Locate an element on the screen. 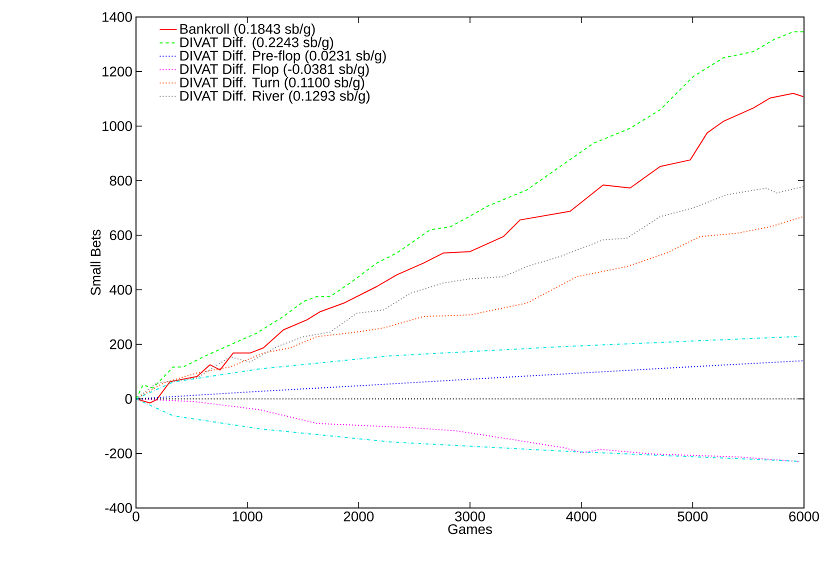 The width and height of the screenshot is (835, 580). y-tick-label: -200 is located at coordinates (118, 453).